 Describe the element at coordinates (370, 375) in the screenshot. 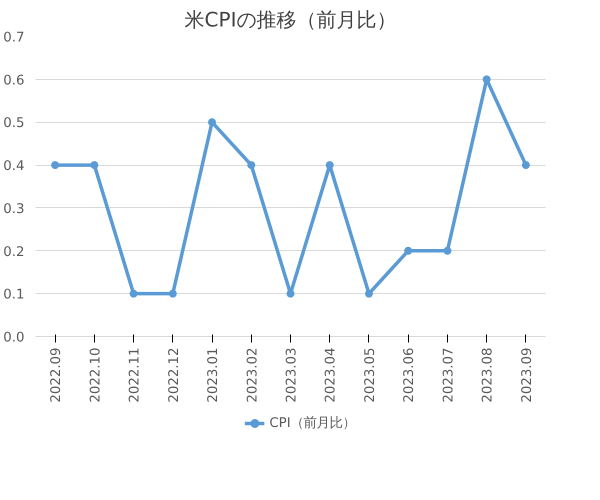

I see `x-tick-label: 2023.05` at that location.